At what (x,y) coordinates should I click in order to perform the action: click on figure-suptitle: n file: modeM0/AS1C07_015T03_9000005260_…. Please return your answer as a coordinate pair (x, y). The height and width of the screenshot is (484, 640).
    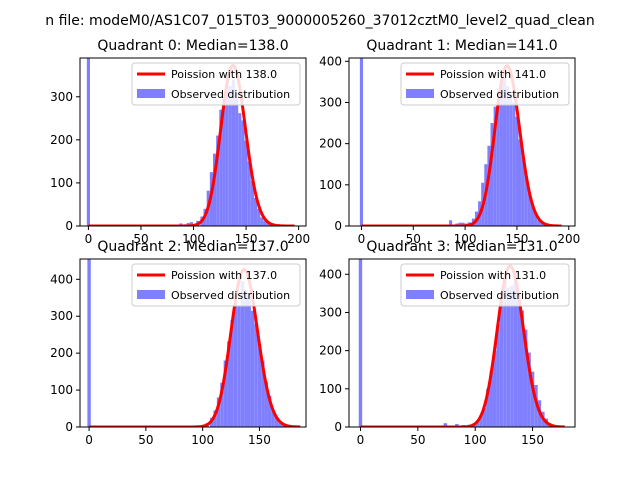
    Looking at the image, I should click on (319, 21).